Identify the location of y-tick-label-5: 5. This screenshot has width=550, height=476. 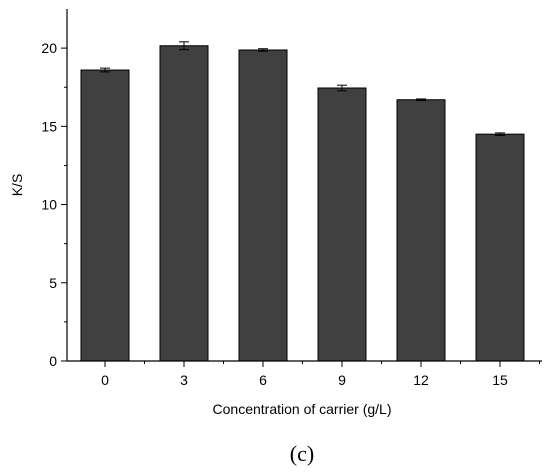
(53, 283).